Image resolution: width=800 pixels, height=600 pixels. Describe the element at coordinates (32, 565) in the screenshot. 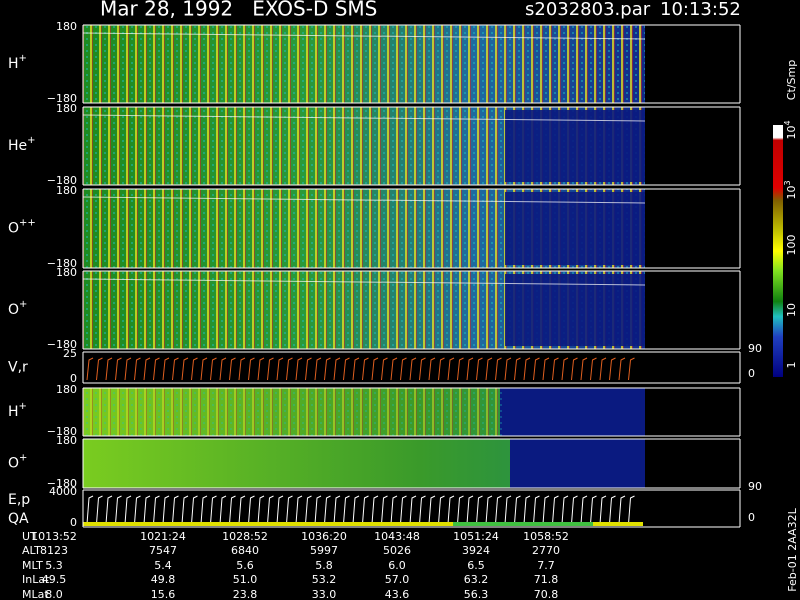

I see `footer-label: MLT` at that location.